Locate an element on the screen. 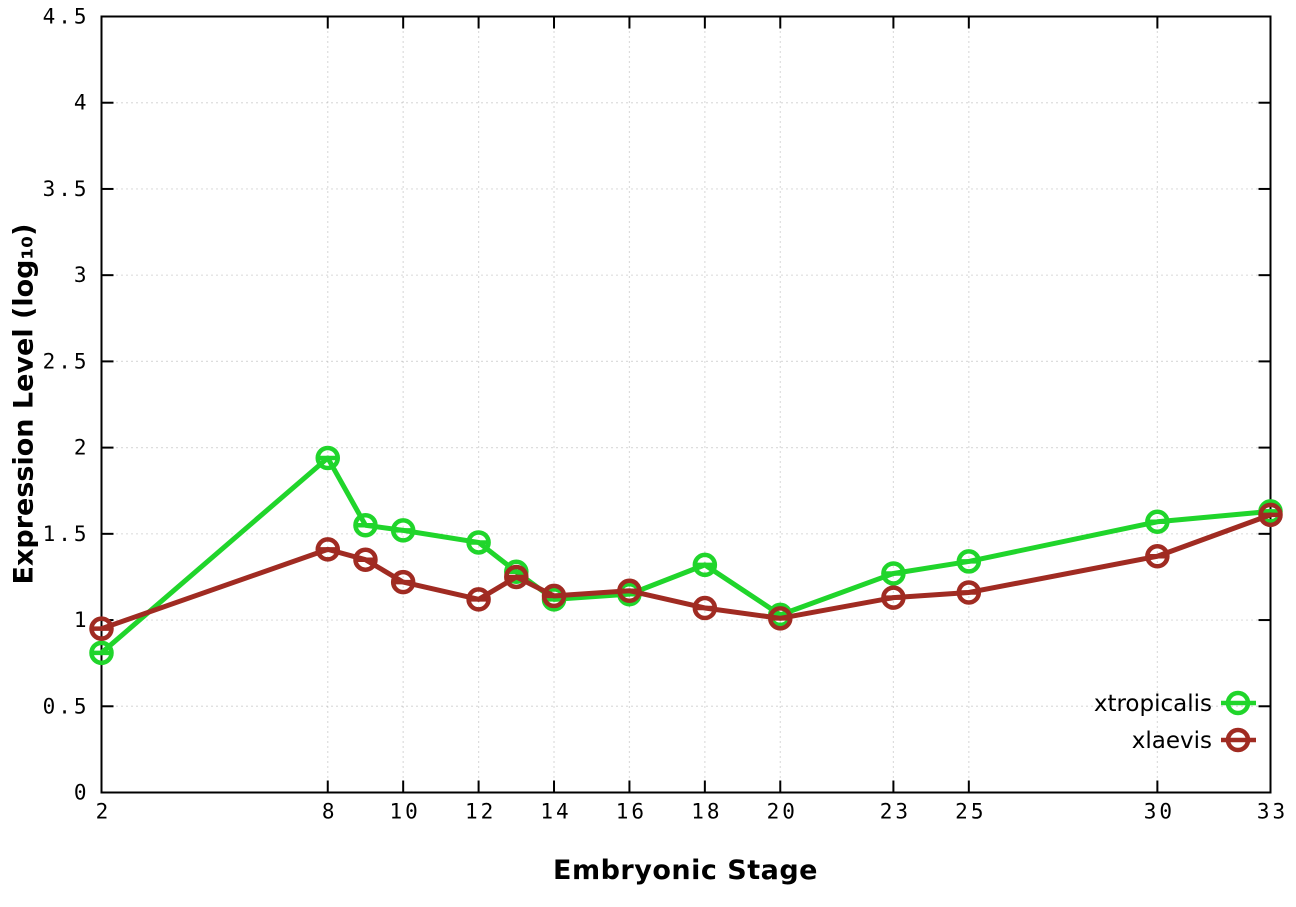 This screenshot has height=907, width=1296. x-tick-label-8: 8 is located at coordinates (330, 812).